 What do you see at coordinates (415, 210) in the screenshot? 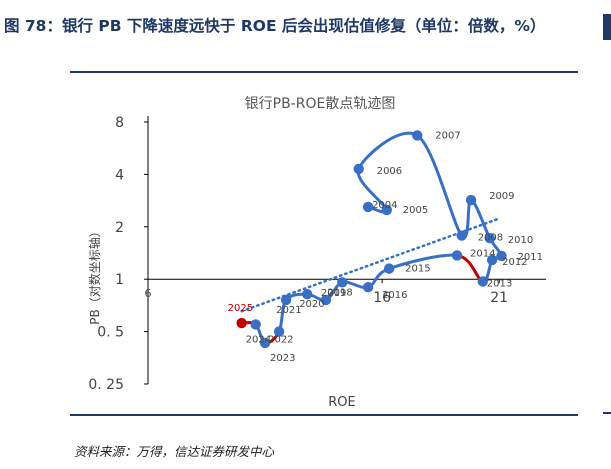
I see `year-label-2005: 2005` at bounding box center [415, 210].